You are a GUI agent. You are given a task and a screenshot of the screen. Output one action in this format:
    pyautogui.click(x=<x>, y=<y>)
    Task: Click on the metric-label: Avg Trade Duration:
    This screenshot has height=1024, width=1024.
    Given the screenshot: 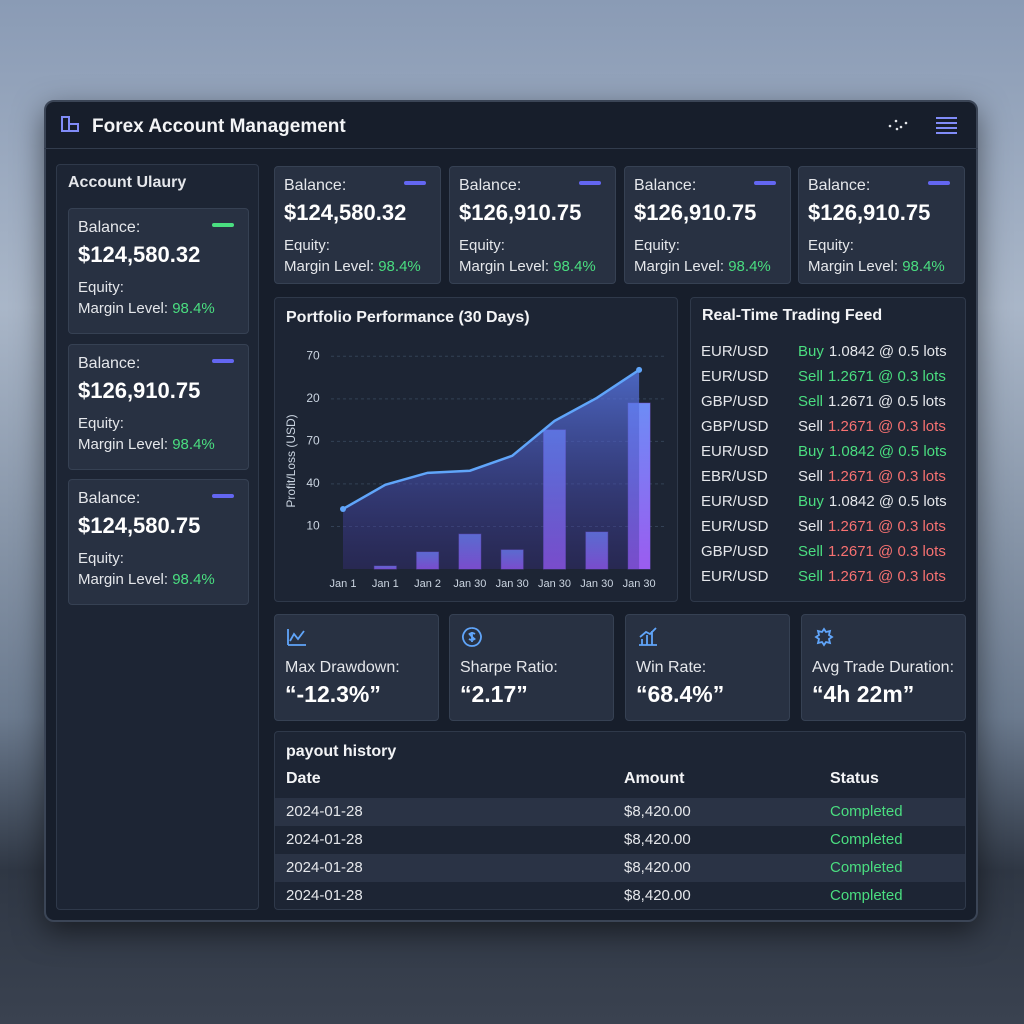 What is the action you would take?
    pyautogui.click(x=883, y=667)
    